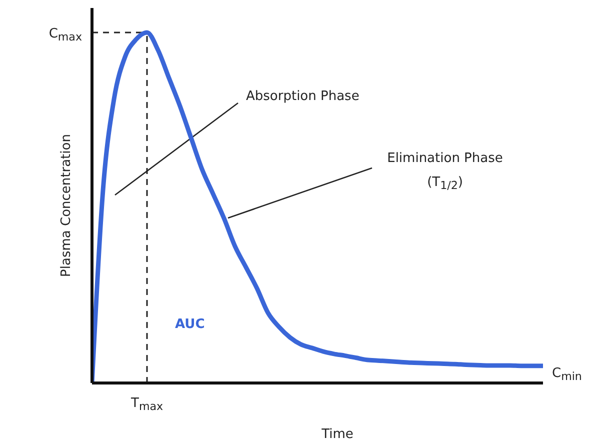 The image size is (614, 445). Describe the element at coordinates (337, 434) in the screenshot. I see `x-axis-title: Time` at that location.